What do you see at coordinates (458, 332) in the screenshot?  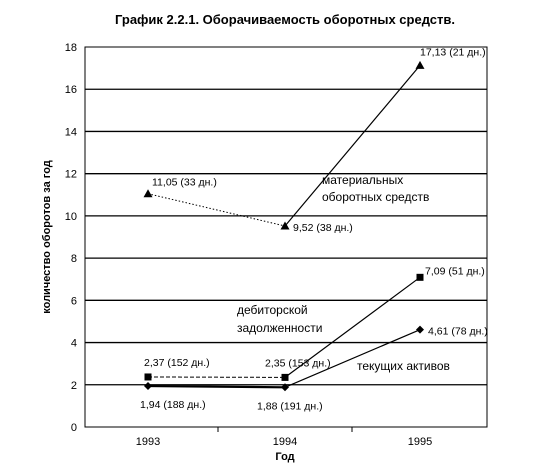 I see `data-label-current_assets: 4,61 (78 дн.)` at bounding box center [458, 332].